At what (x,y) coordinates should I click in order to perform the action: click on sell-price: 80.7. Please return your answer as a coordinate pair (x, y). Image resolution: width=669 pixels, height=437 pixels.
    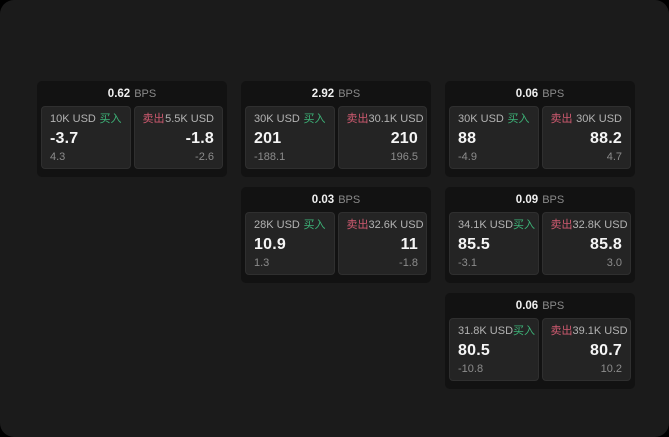
    Looking at the image, I should click on (606, 350).